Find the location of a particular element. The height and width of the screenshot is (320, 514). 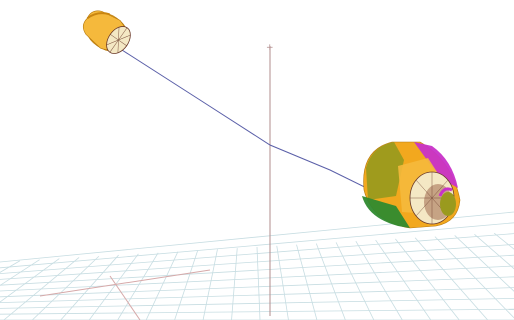

large-capsule is located at coordinates (411, 185).